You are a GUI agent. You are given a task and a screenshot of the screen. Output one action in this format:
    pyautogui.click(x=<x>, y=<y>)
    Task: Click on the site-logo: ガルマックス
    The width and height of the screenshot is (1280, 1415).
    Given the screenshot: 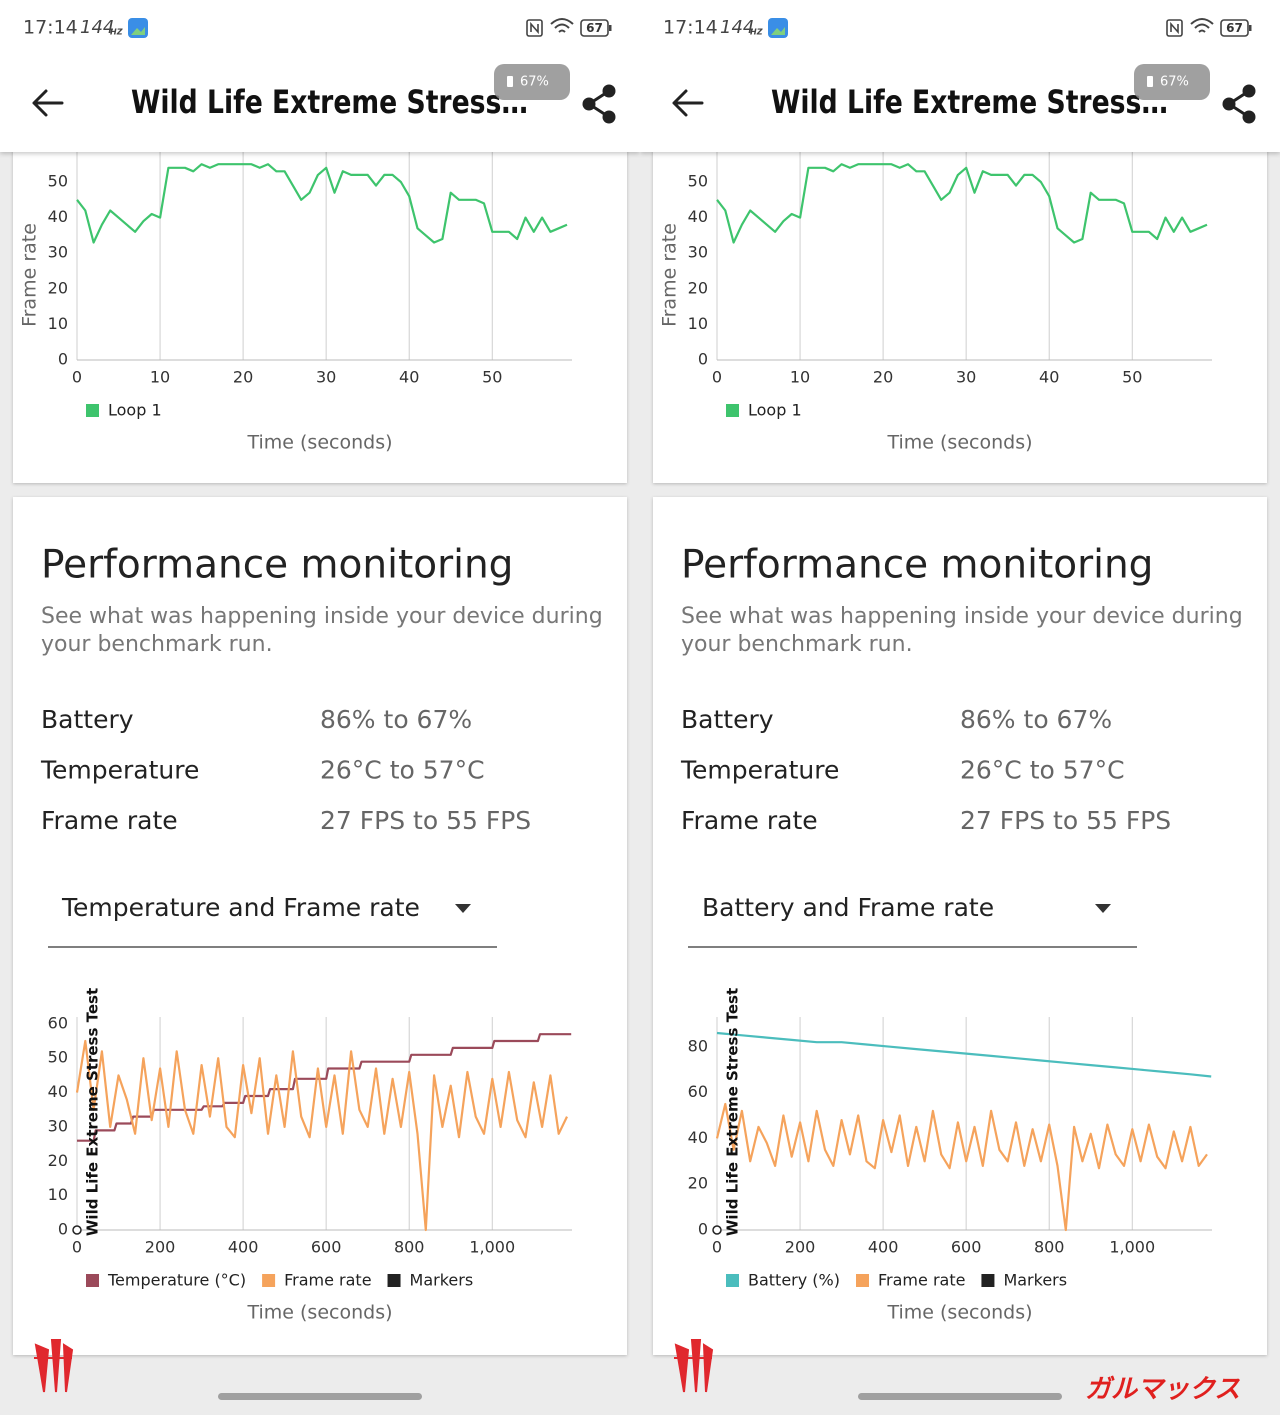 What is the action you would take?
    pyautogui.click(x=1162, y=1390)
    